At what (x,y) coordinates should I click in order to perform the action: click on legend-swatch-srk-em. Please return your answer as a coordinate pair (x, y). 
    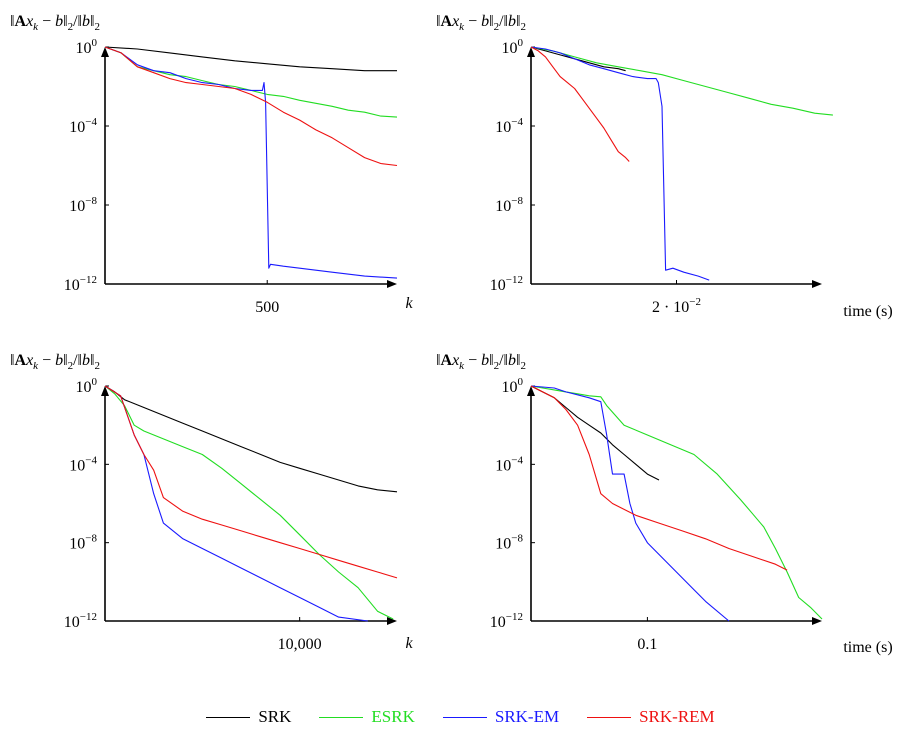
    Looking at the image, I should click on (464, 717).